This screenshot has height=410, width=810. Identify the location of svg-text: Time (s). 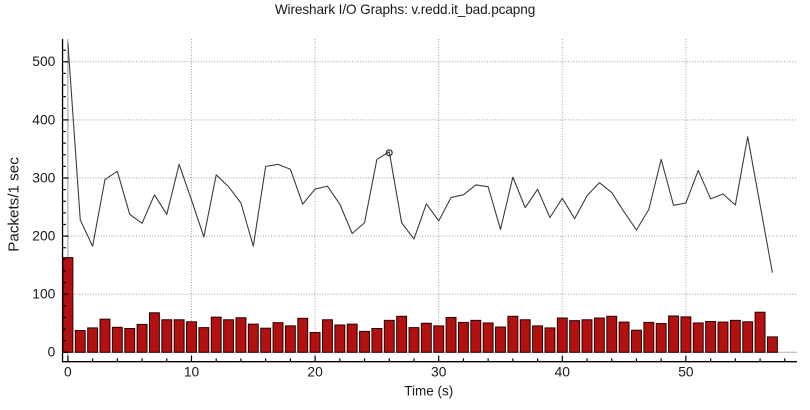
(428, 391).